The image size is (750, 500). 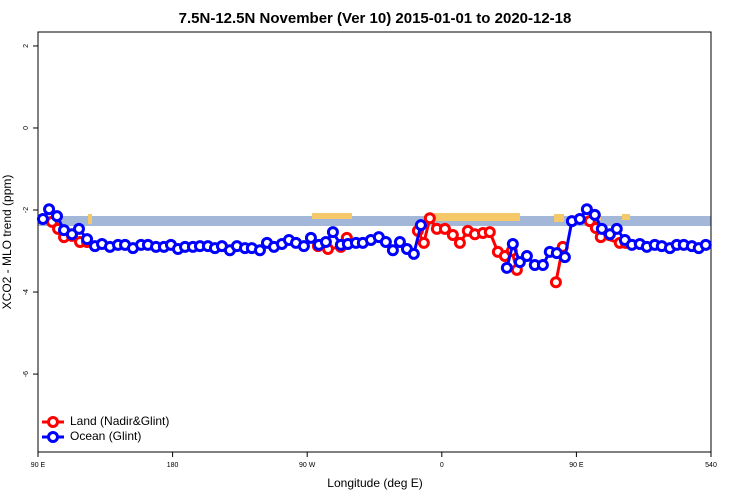 I want to click on x-tick-label: 540, so click(x=711, y=465).